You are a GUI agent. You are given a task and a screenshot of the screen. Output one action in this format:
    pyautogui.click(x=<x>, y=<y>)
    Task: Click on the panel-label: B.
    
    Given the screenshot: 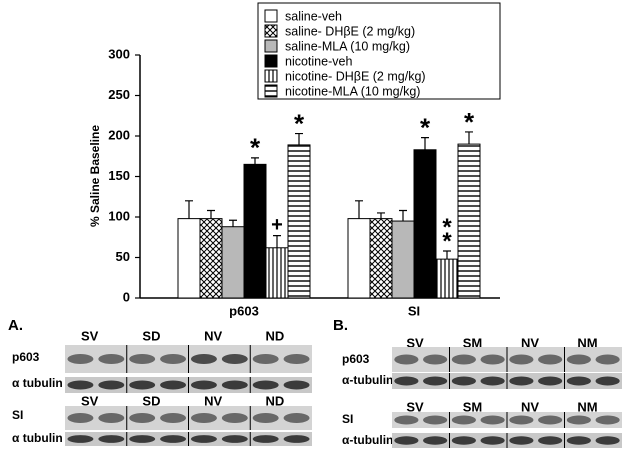 What is the action you would take?
    pyautogui.click(x=340, y=325)
    